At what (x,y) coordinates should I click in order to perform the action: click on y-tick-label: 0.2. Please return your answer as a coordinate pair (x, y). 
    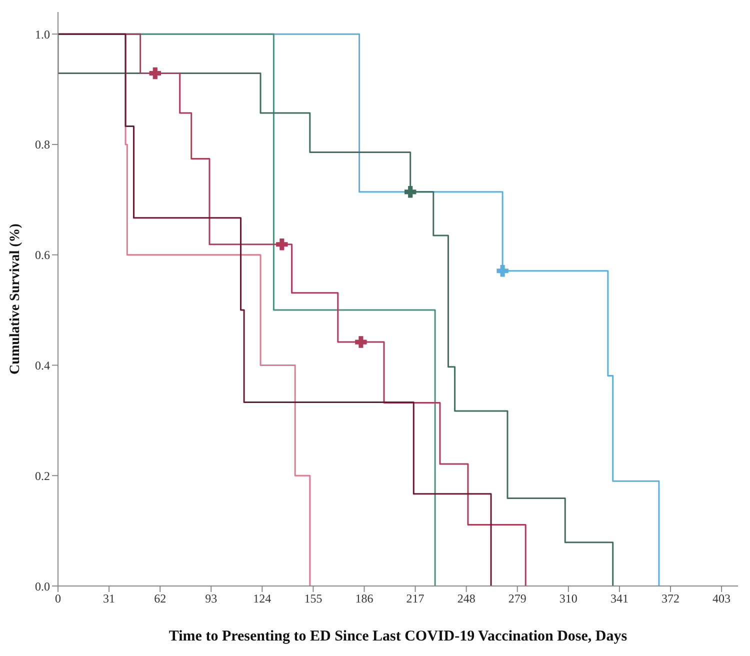
    Looking at the image, I should click on (42, 475).